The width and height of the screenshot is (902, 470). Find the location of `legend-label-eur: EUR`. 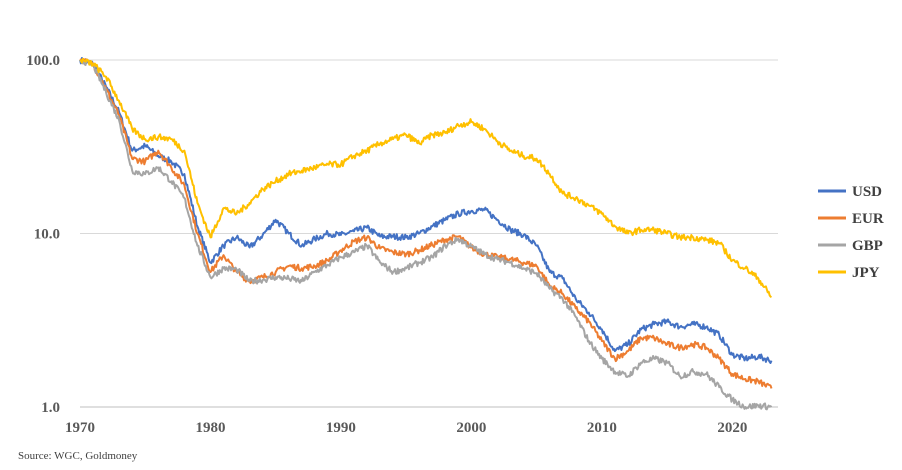

legend-label-eur: EUR is located at coordinates (868, 219).